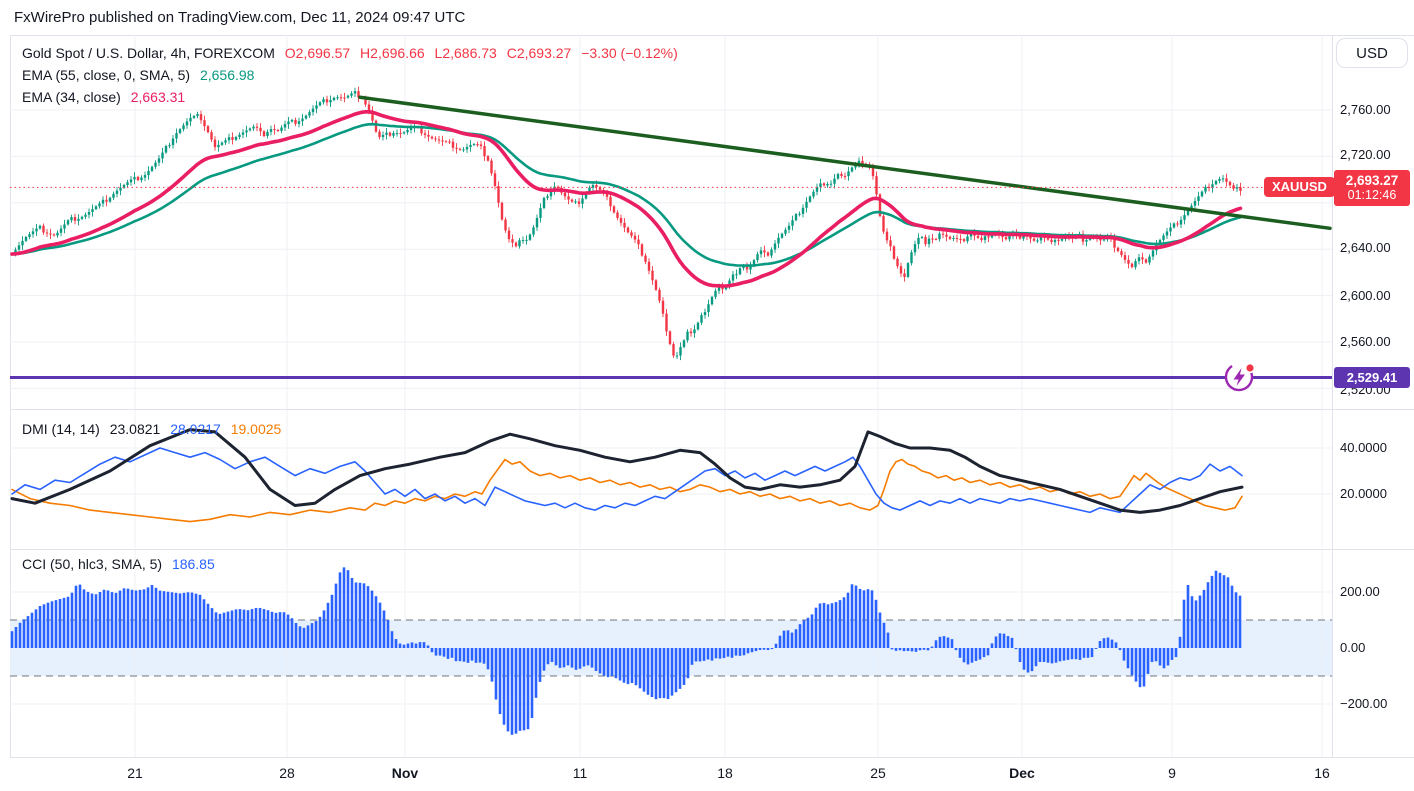 The image size is (1414, 791). What do you see at coordinates (1365, 295) in the screenshot?
I see `price-axis-label: 2,600.00` at bounding box center [1365, 295].